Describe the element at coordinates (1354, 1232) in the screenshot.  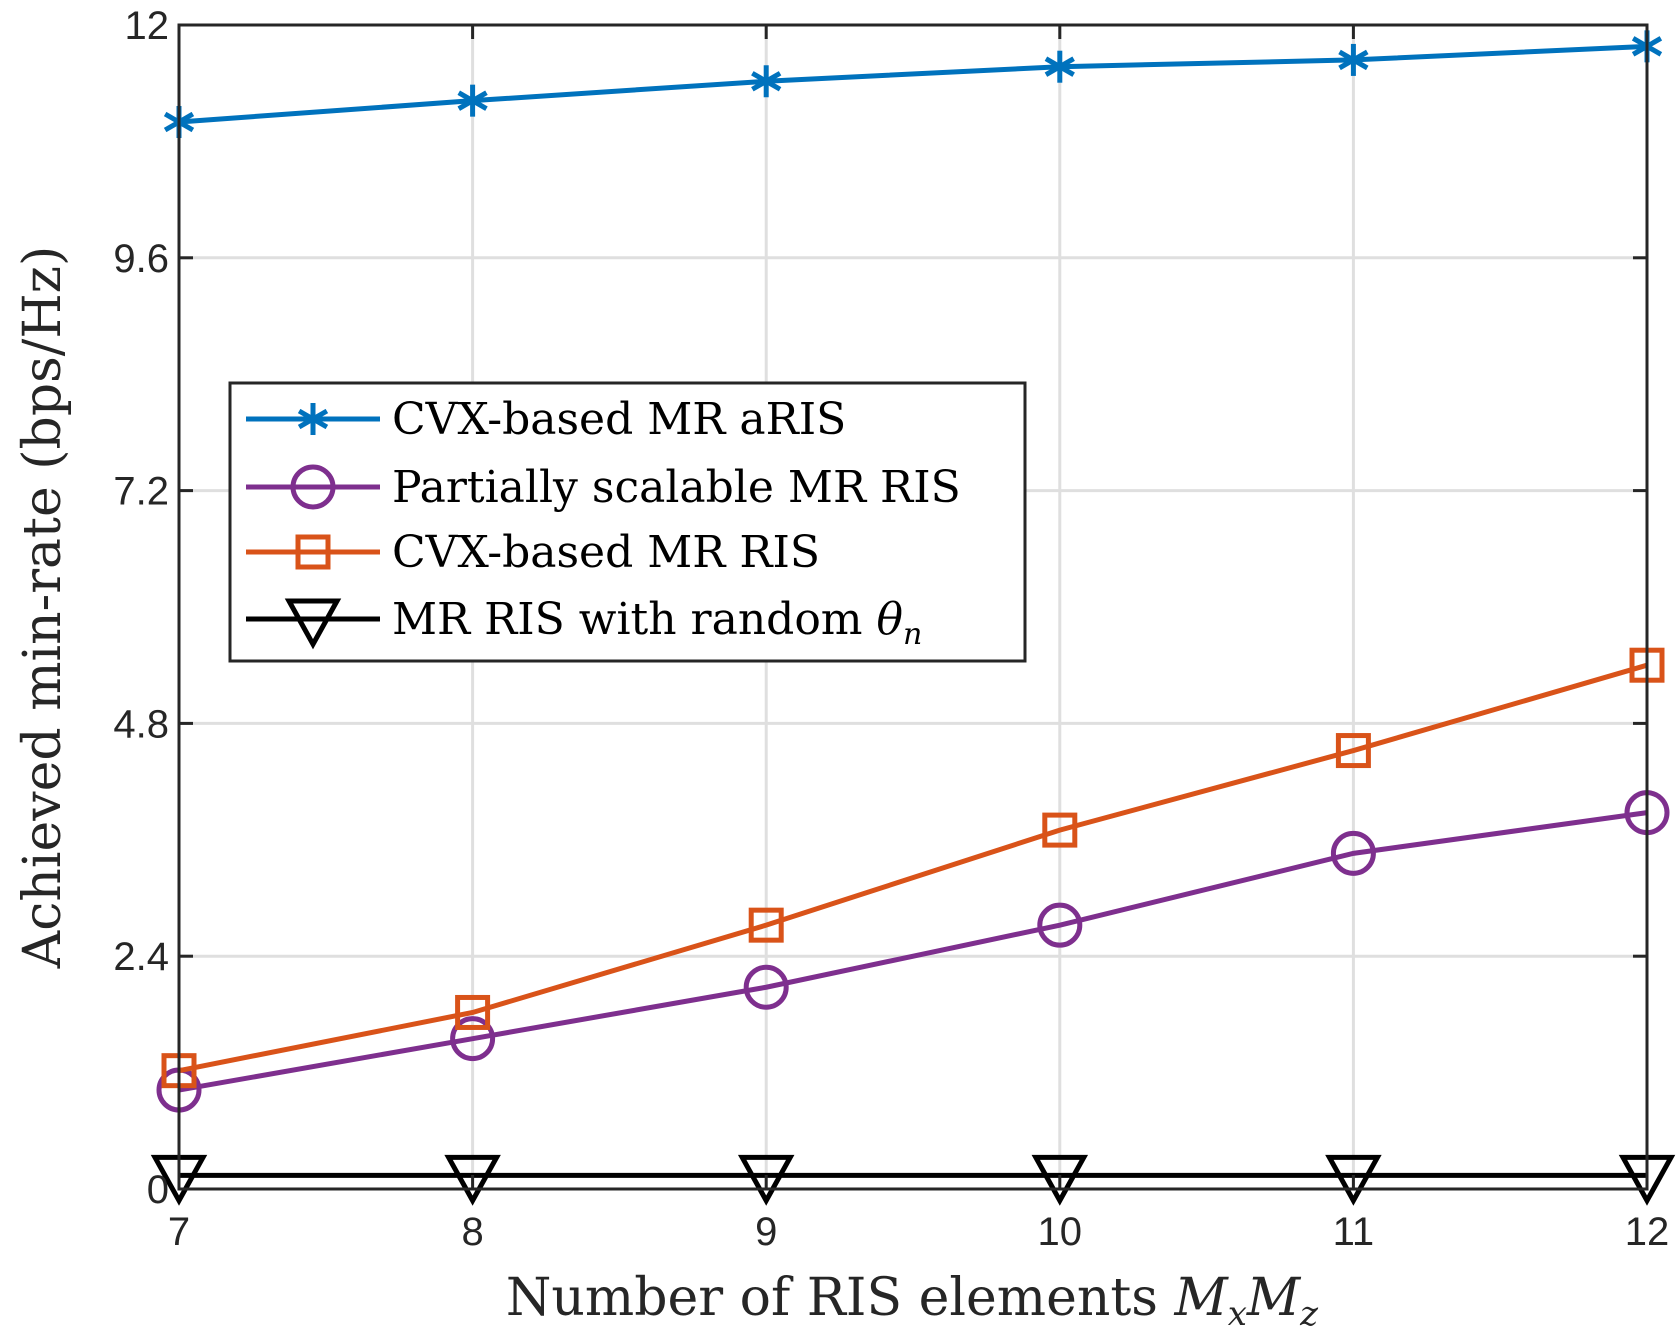
I see `x-tick-label: 11` at that location.